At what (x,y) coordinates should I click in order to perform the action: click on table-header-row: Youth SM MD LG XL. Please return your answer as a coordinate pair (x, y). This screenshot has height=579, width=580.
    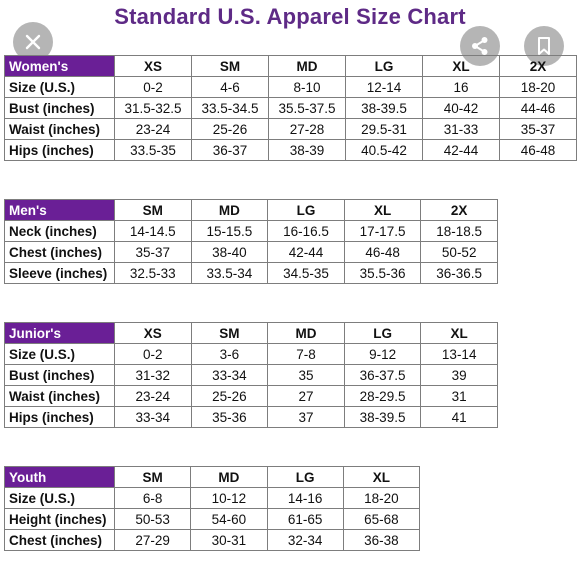
    Looking at the image, I should click on (212, 477).